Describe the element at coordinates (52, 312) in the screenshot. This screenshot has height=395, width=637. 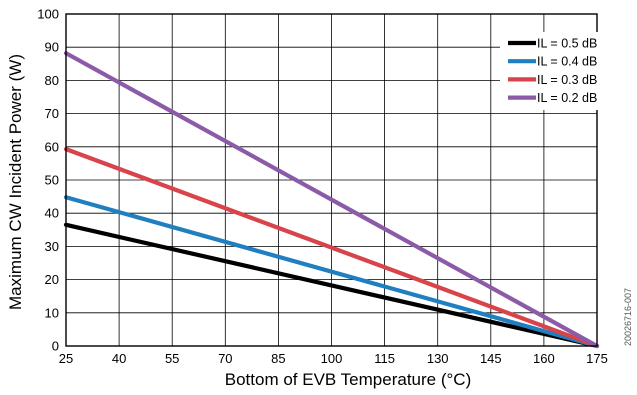
I see `y-tick-label: 10` at that location.